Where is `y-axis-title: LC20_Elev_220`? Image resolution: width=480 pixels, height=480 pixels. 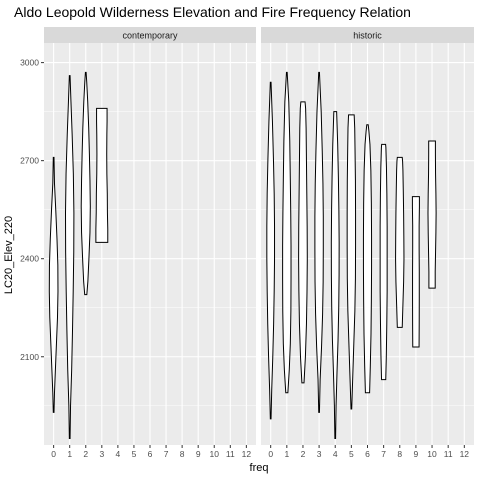
y-axis-title: LC20_Elev_220 is located at coordinates (9, 255).